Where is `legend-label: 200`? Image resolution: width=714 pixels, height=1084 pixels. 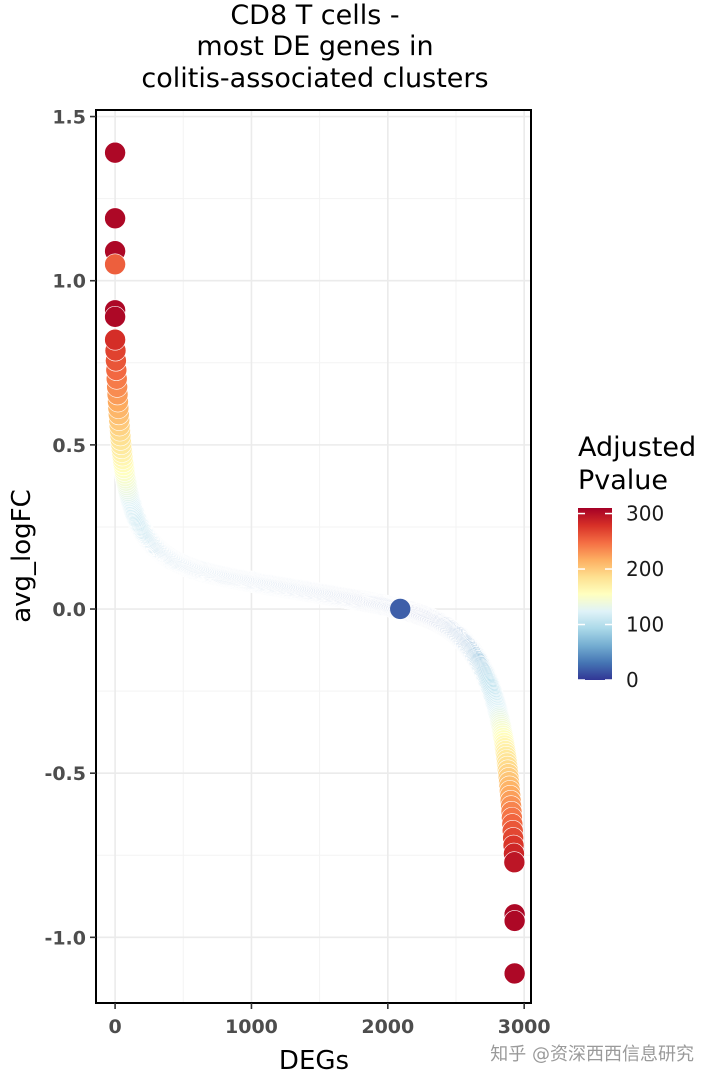 legend-label: 200 is located at coordinates (645, 569).